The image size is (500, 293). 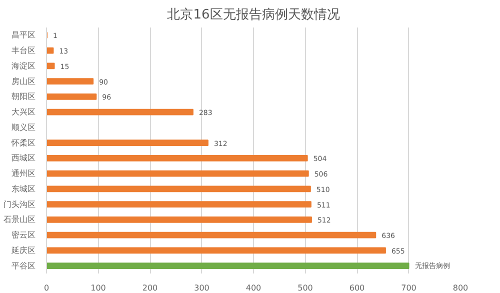 I want to click on y-tick-label: 延庆区, so click(x=23, y=250).